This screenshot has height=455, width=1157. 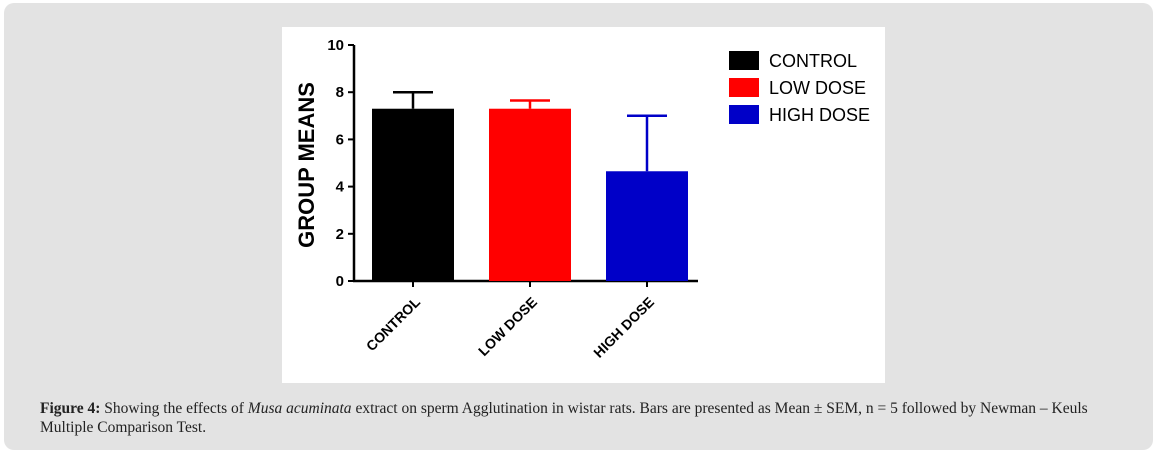 What do you see at coordinates (174, 408) in the screenshot?
I see `caption-text-before: Showing the effects of` at bounding box center [174, 408].